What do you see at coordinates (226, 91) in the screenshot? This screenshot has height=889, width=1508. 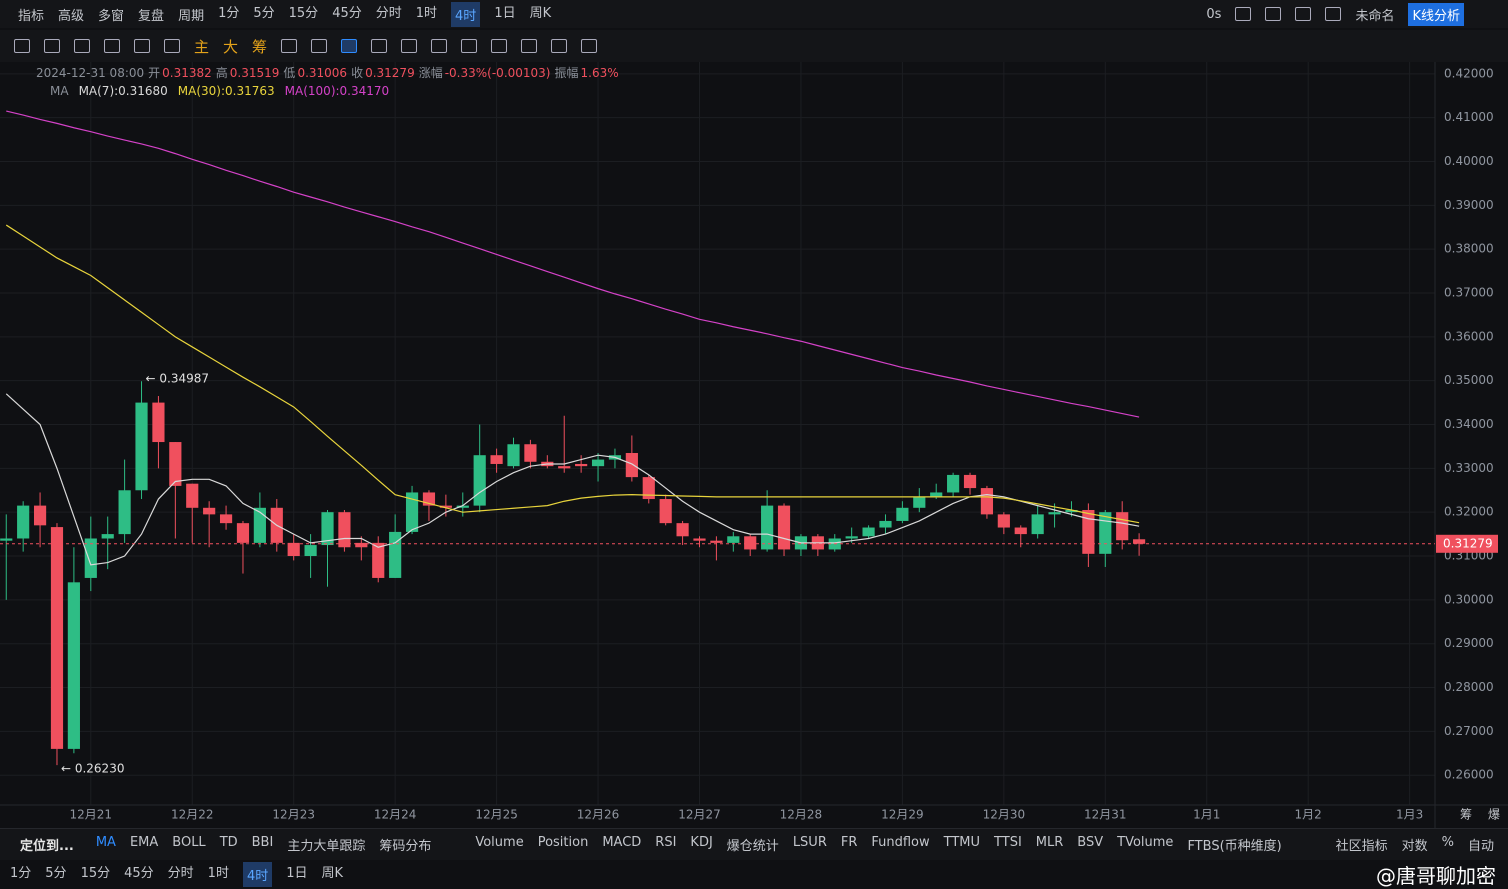 I see `legend-entry: MA(30):0.31763` at bounding box center [226, 91].